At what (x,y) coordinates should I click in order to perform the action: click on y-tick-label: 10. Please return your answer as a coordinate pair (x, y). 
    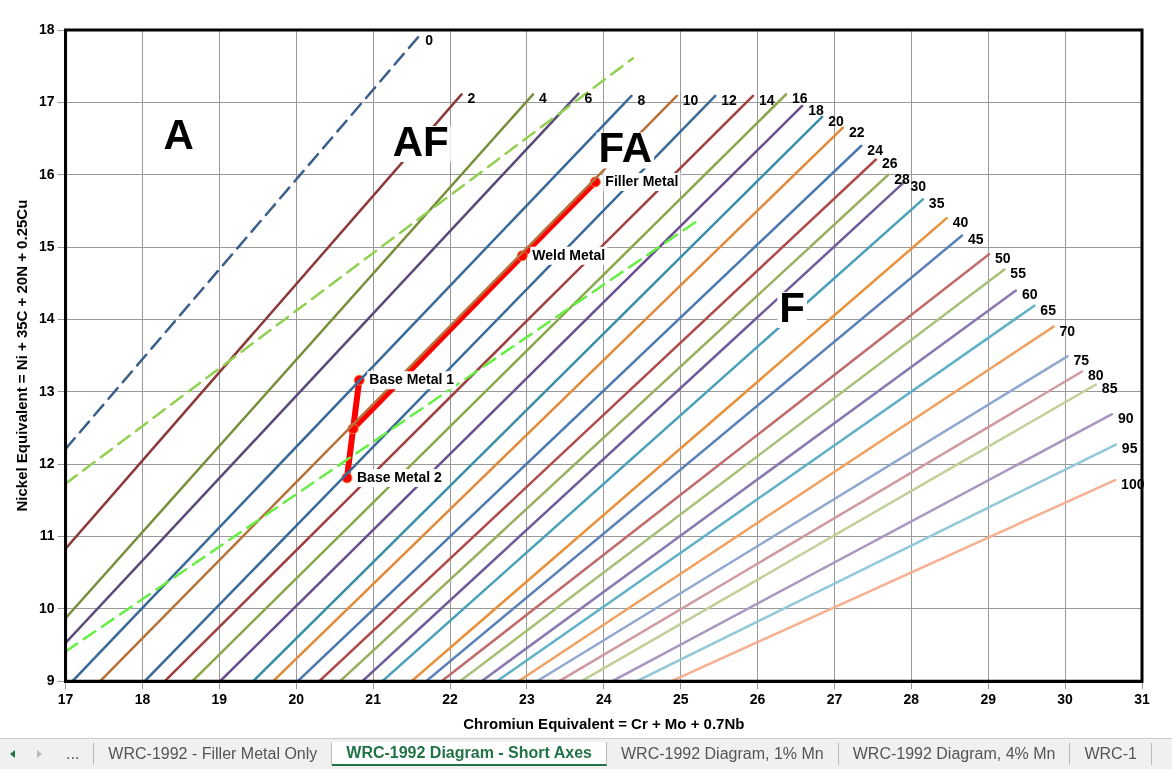
    Looking at the image, I should click on (46, 607).